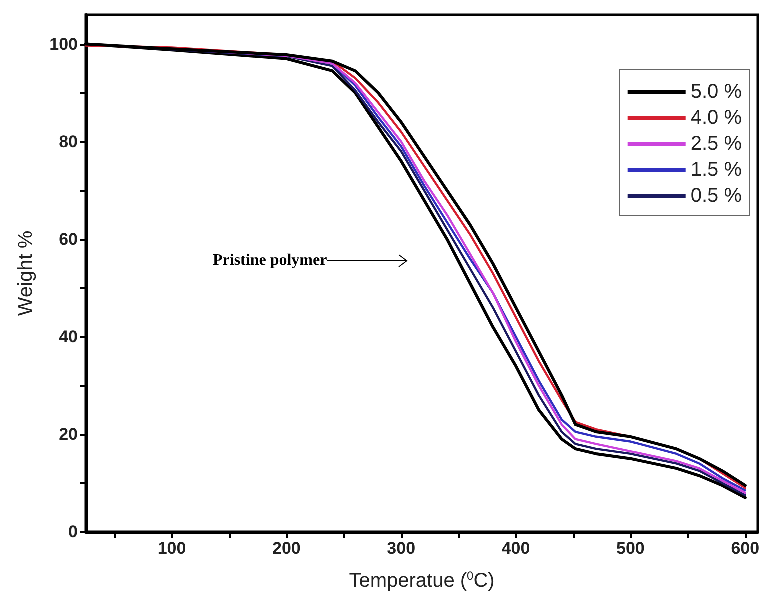 This screenshot has height=601, width=764. Describe the element at coordinates (745, 548) in the screenshot. I see `x-tick-label: 600` at that location.